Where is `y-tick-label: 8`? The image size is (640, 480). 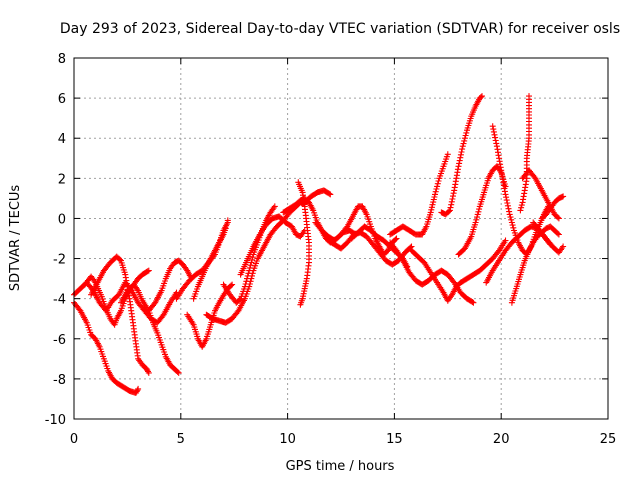
y-tick-label: 8 is located at coordinates (62, 59).